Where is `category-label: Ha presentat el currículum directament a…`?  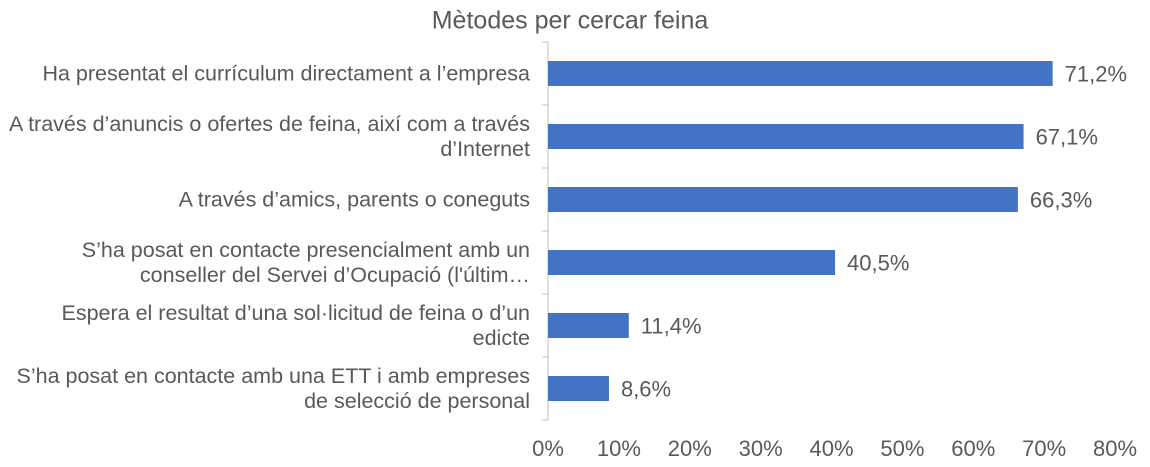 category-label: Ha presentat el currículum directament a… is located at coordinates (286, 73).